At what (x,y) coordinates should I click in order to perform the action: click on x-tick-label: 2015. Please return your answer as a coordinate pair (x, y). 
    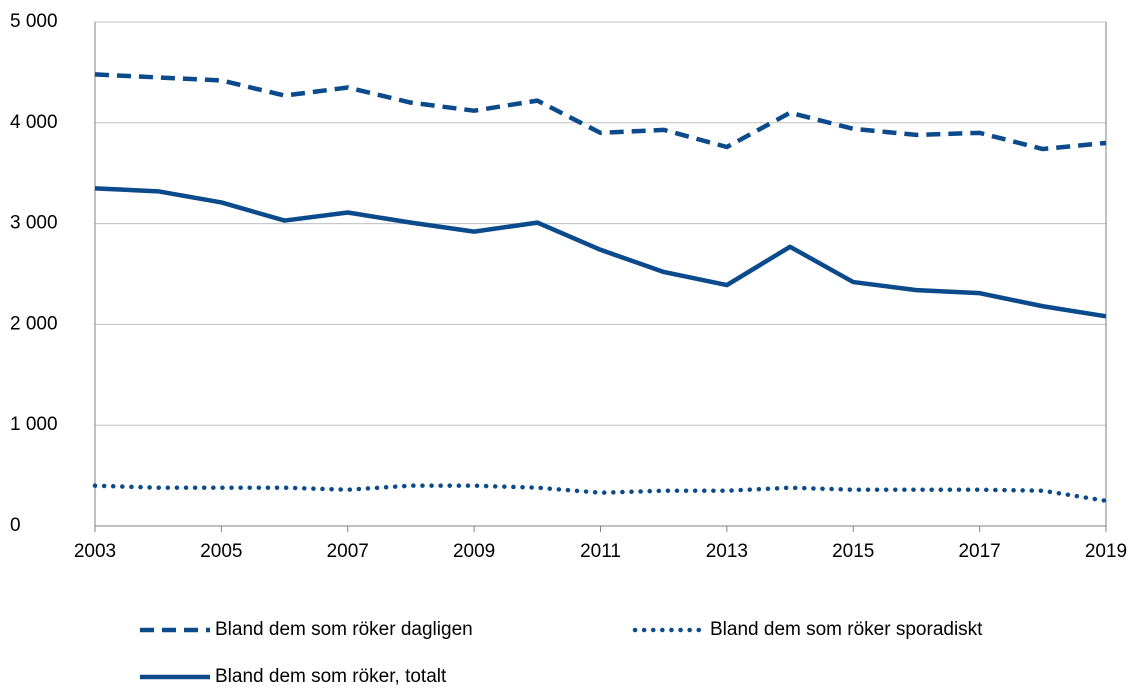
    Looking at the image, I should click on (853, 551).